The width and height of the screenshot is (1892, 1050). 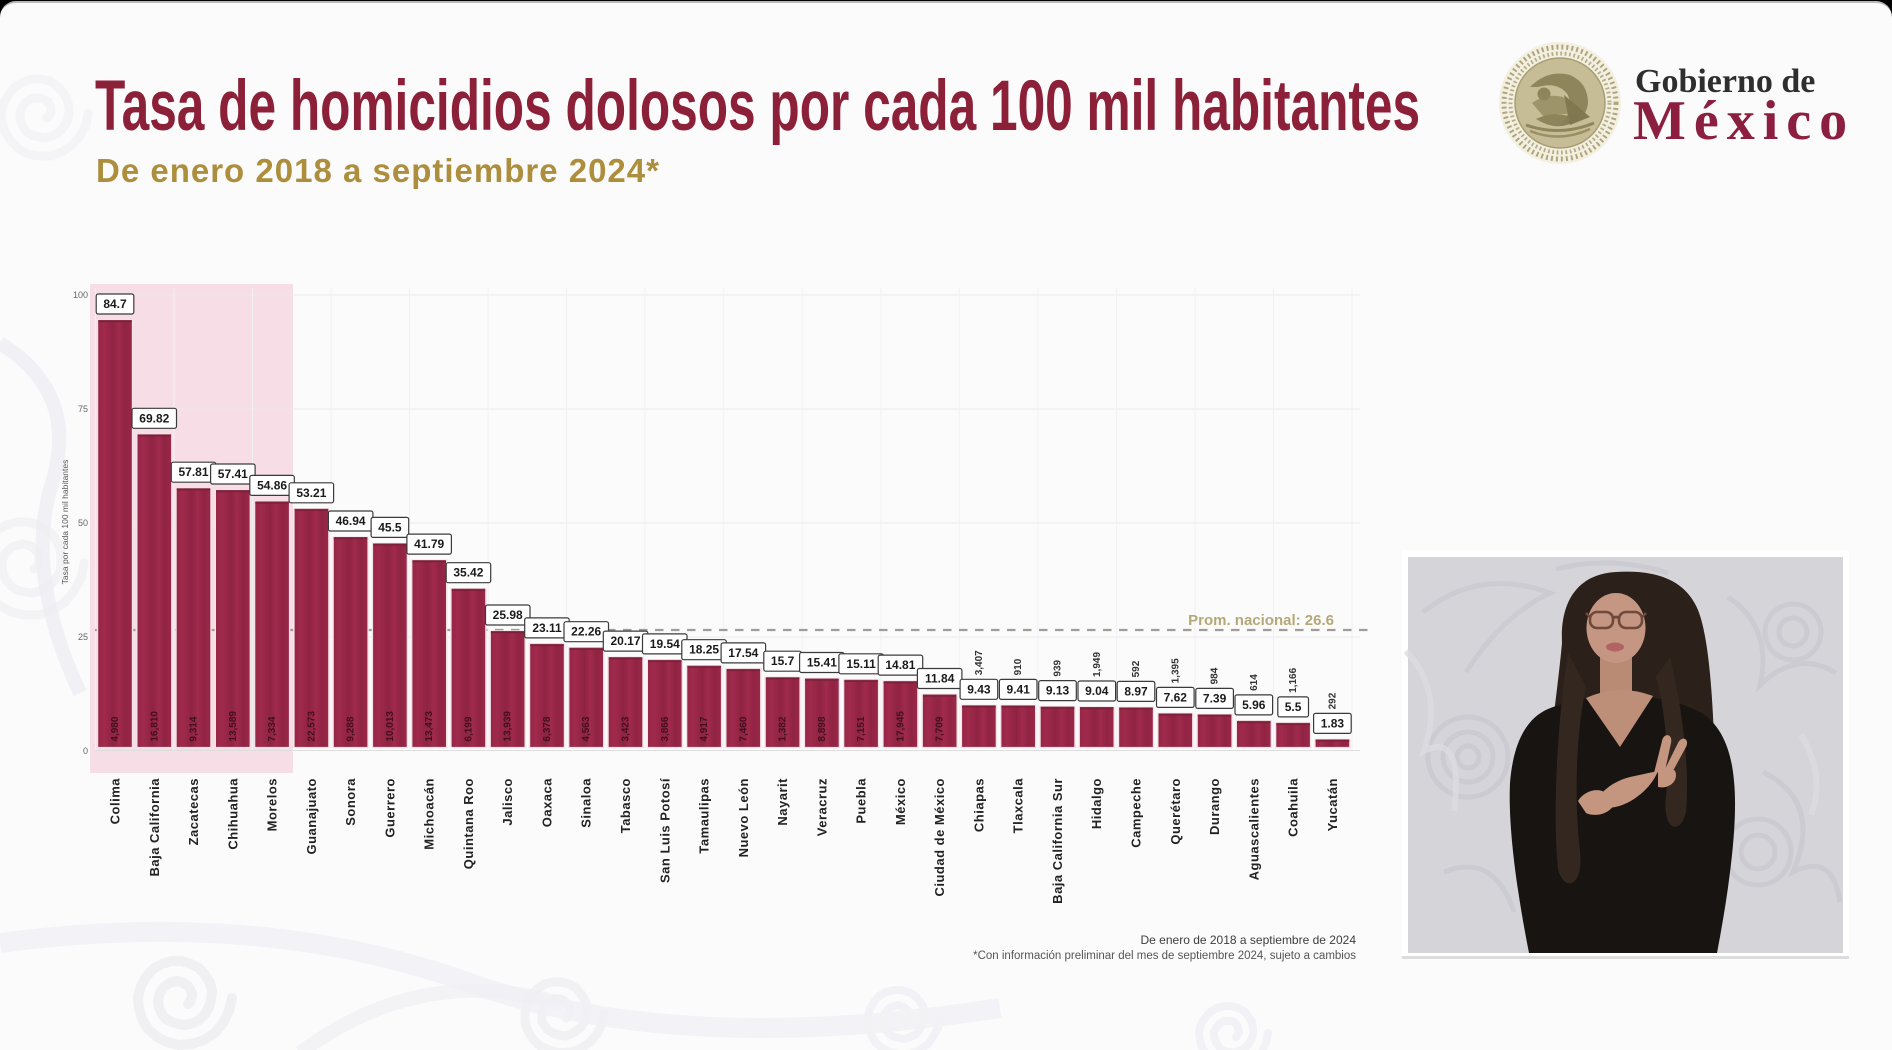 I want to click on svg-text: 46.94, so click(x=351, y=521).